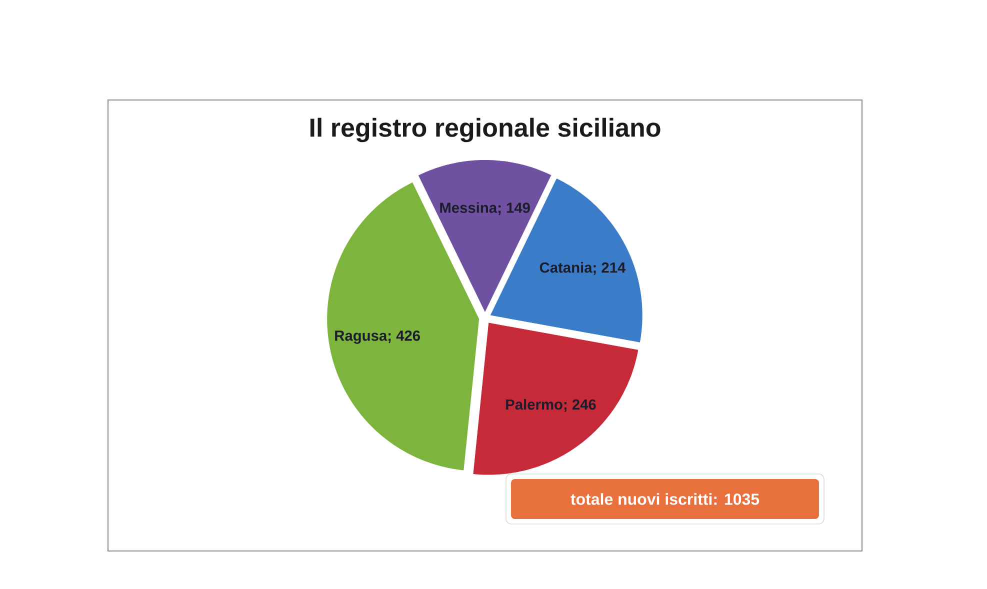 The image size is (987, 589). Describe the element at coordinates (610, 268) in the screenshot. I see `data-label: ; 214` at that location.